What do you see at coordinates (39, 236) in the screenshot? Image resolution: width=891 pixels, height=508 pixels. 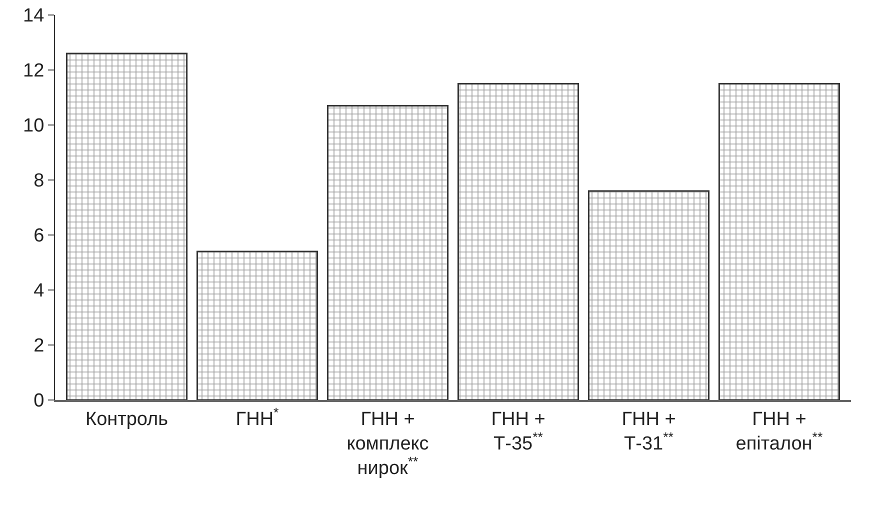 I see `y-tick-label: 6` at bounding box center [39, 236].